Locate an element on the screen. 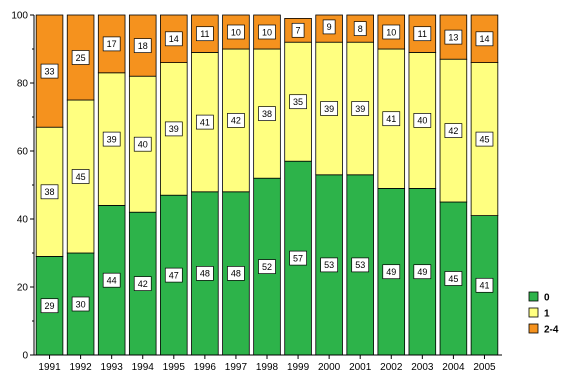 This screenshot has height=379, width=563. x-tick-label-1997: 1997 is located at coordinates (236, 367).